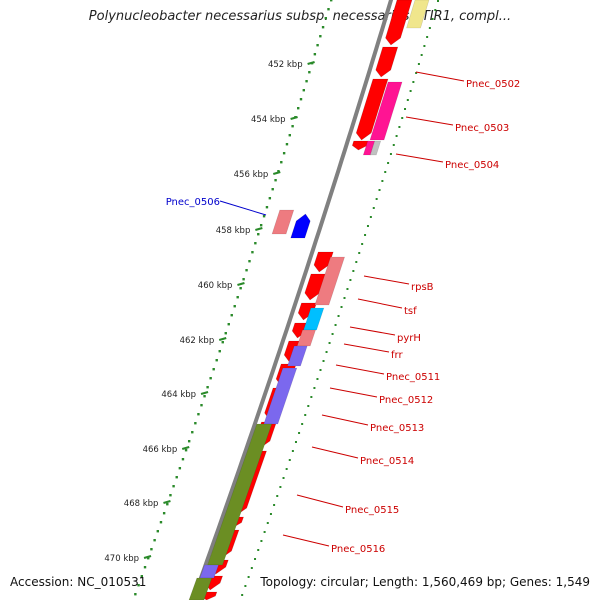 The image size is (600, 600). Describe the element at coordinates (121, 559) in the screenshot. I see `kbp-label: 470 kbp` at that location.